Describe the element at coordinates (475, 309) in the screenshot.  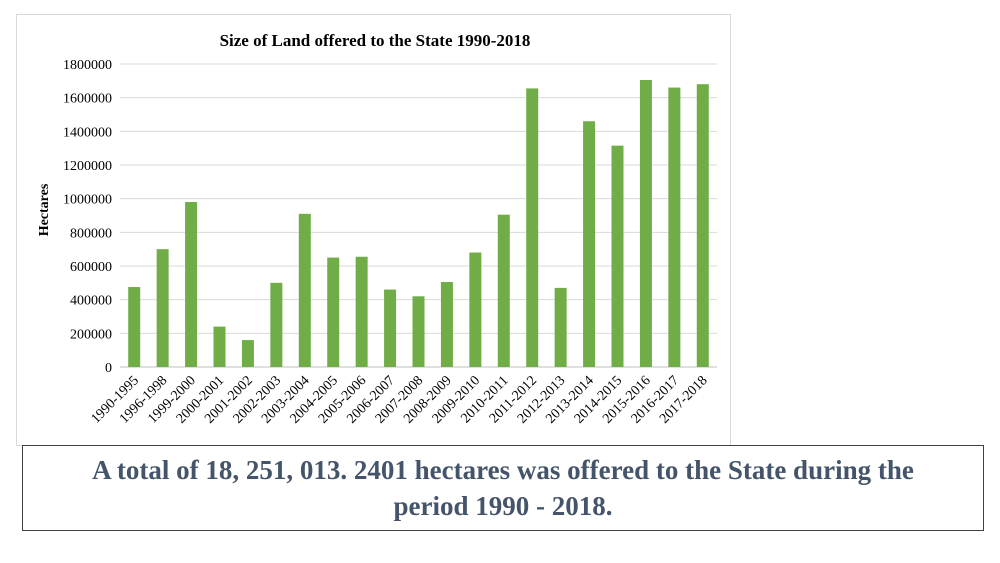
I see `bar-2009-2010` at that location.